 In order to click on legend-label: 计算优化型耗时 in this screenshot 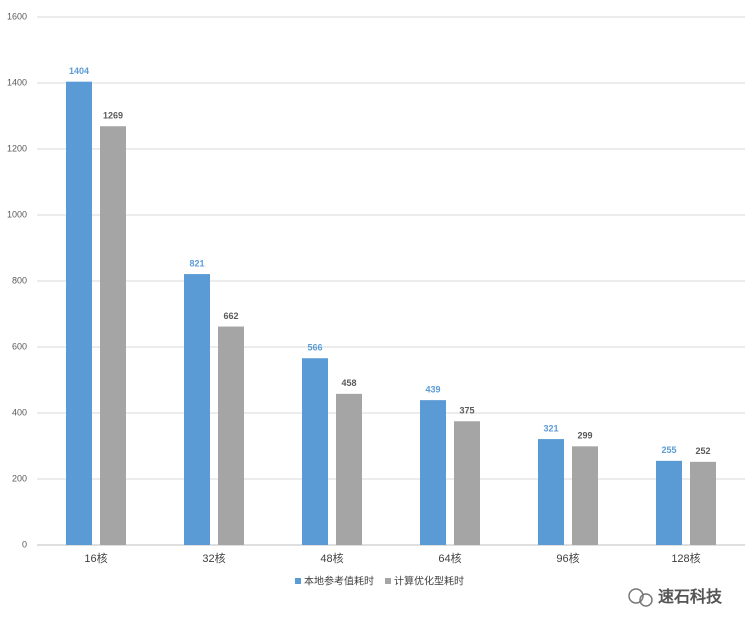, I will do `click(429, 581)`.